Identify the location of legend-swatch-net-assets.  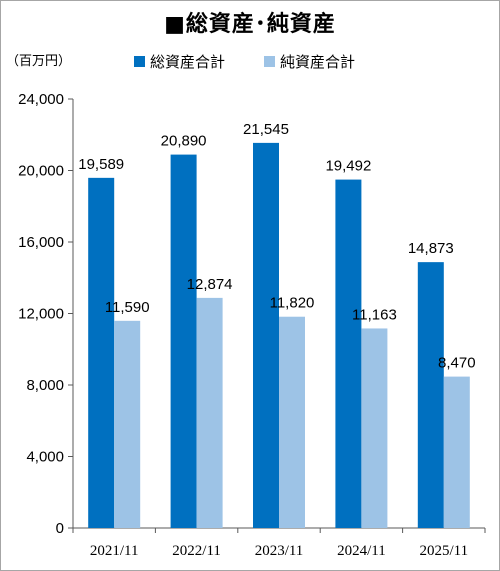
(269, 61).